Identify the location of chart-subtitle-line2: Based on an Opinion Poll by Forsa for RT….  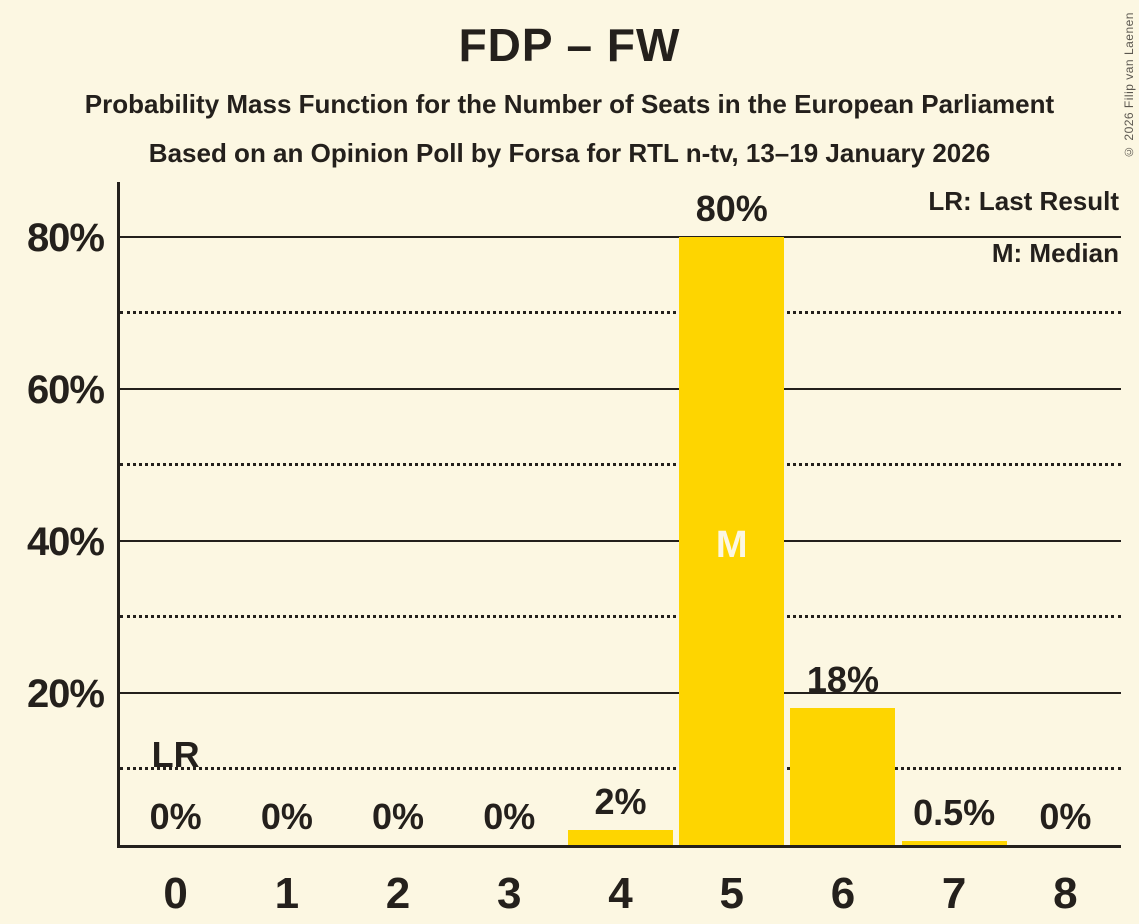
(569, 153).